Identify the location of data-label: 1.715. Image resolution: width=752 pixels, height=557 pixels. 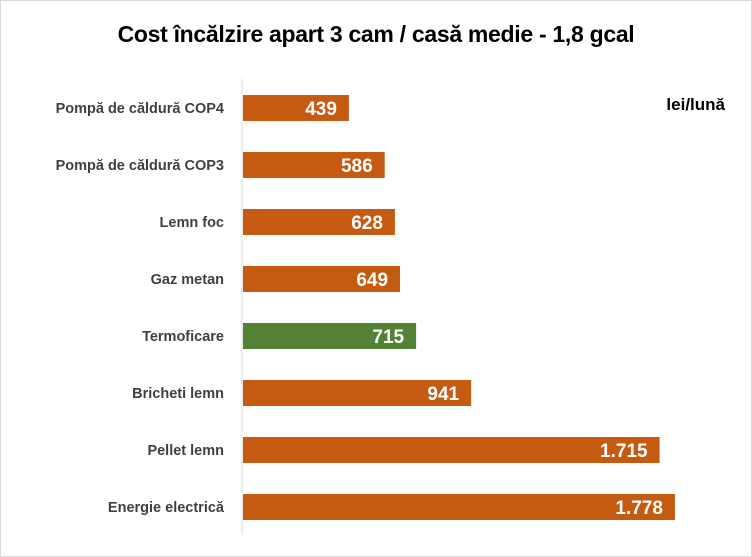
(624, 451).